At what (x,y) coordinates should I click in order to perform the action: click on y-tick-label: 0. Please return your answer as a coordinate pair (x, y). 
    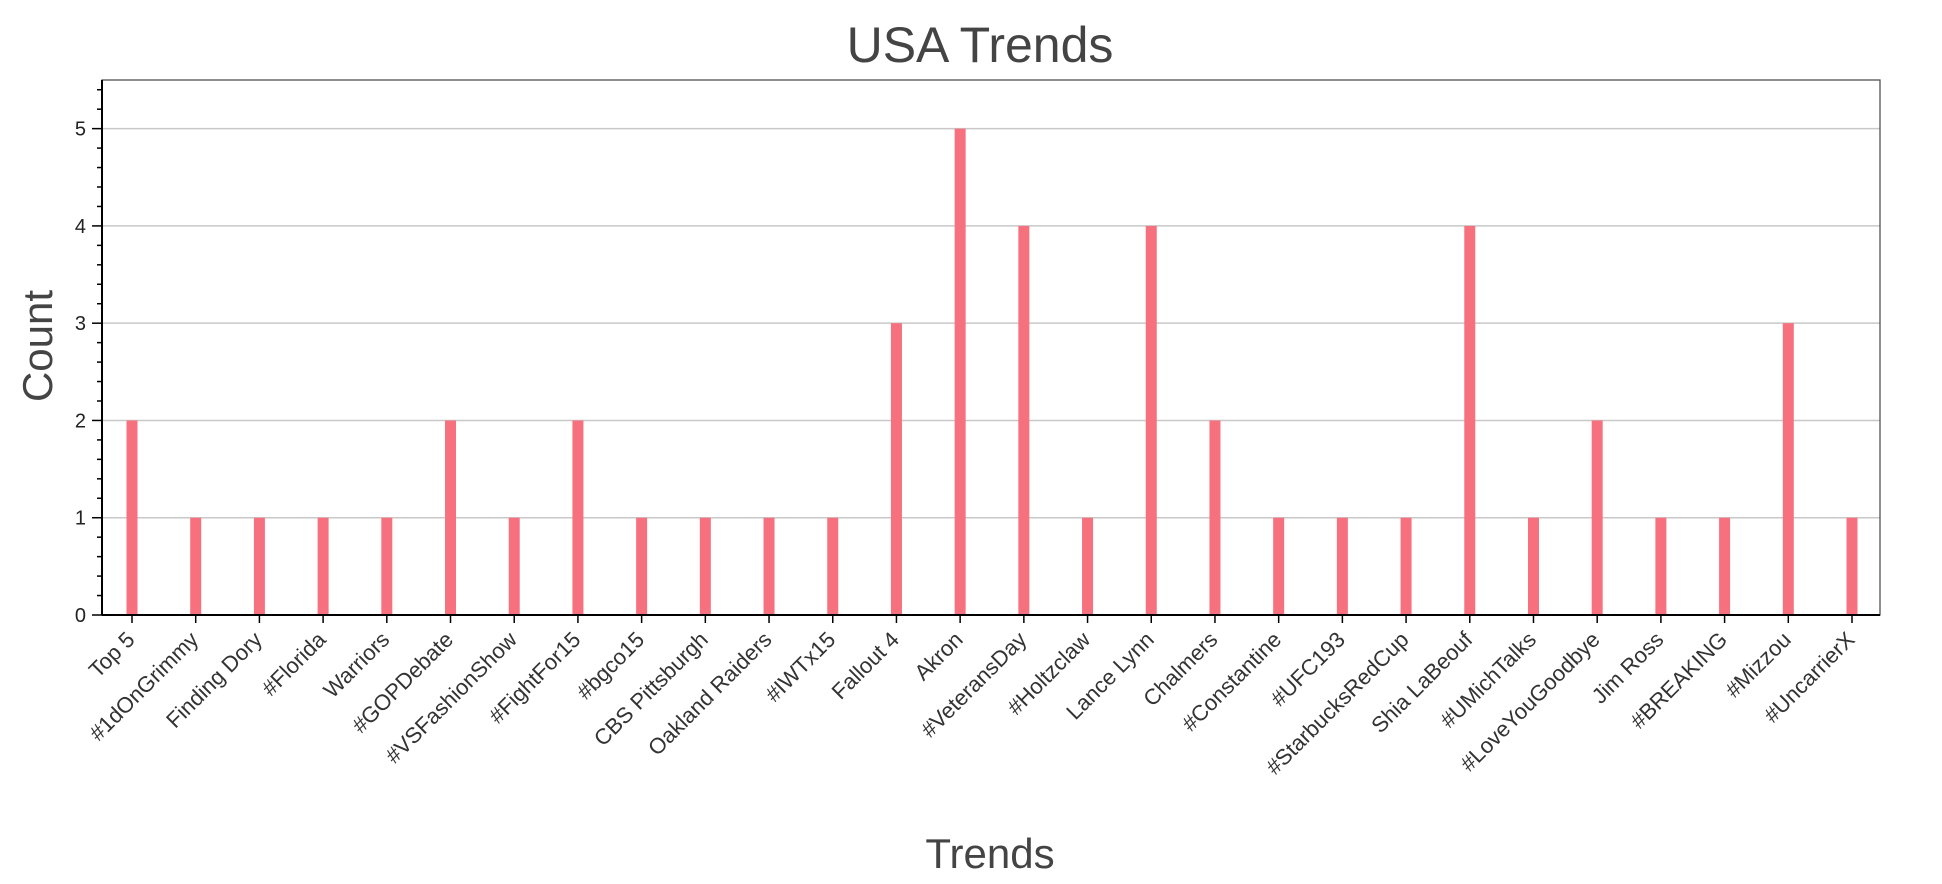
    Looking at the image, I should click on (80, 616).